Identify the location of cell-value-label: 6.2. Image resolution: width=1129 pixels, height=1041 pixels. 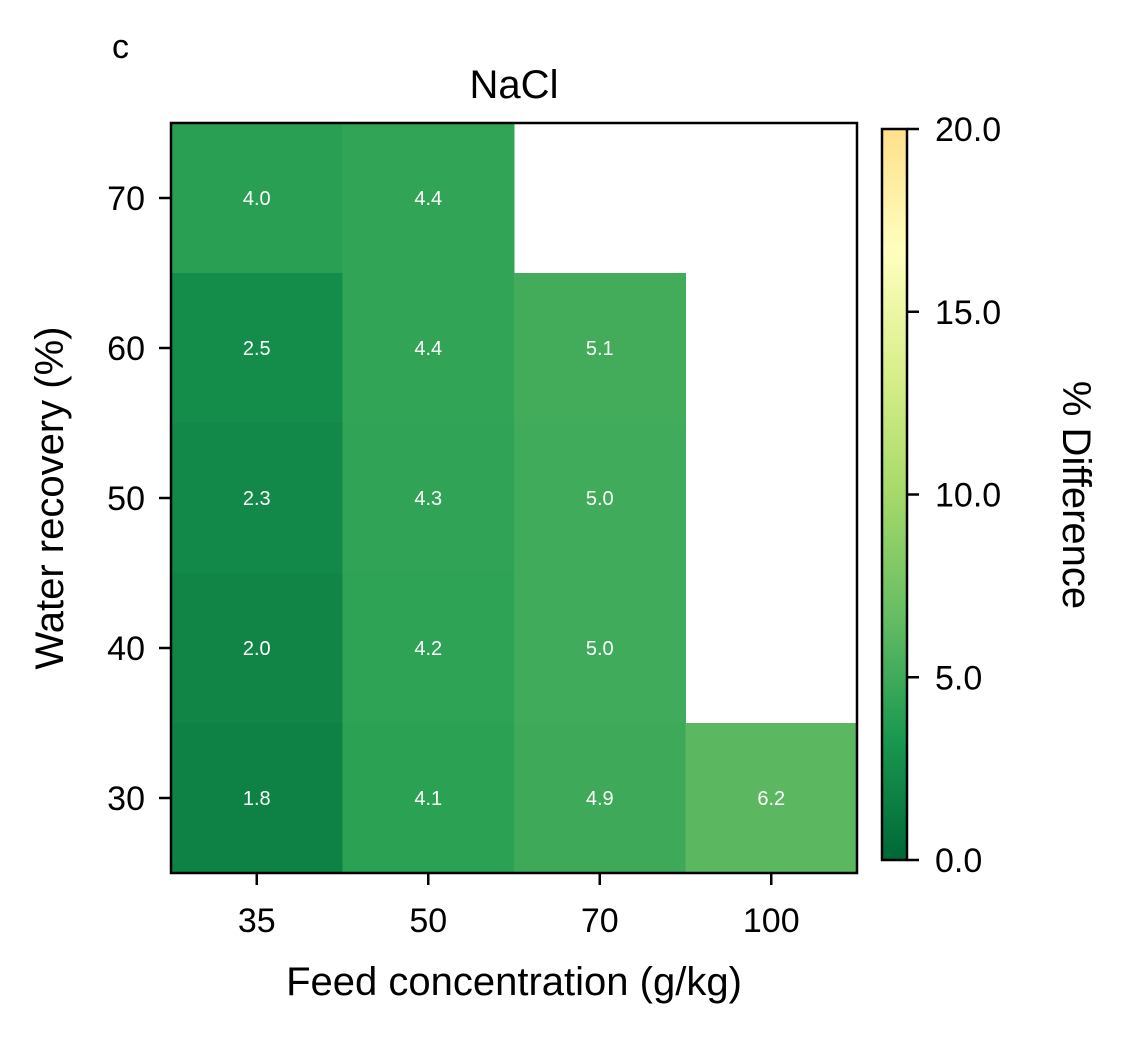
(771, 799).